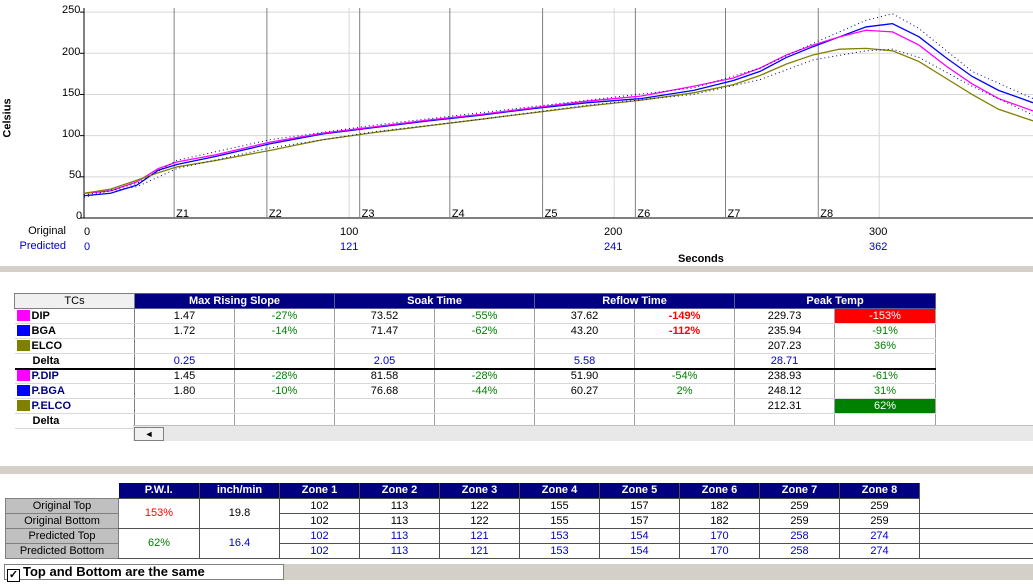 The width and height of the screenshot is (1033, 585). What do you see at coordinates (184, 361) in the screenshot?
I see `tc-value-cell: 0.25` at bounding box center [184, 361].